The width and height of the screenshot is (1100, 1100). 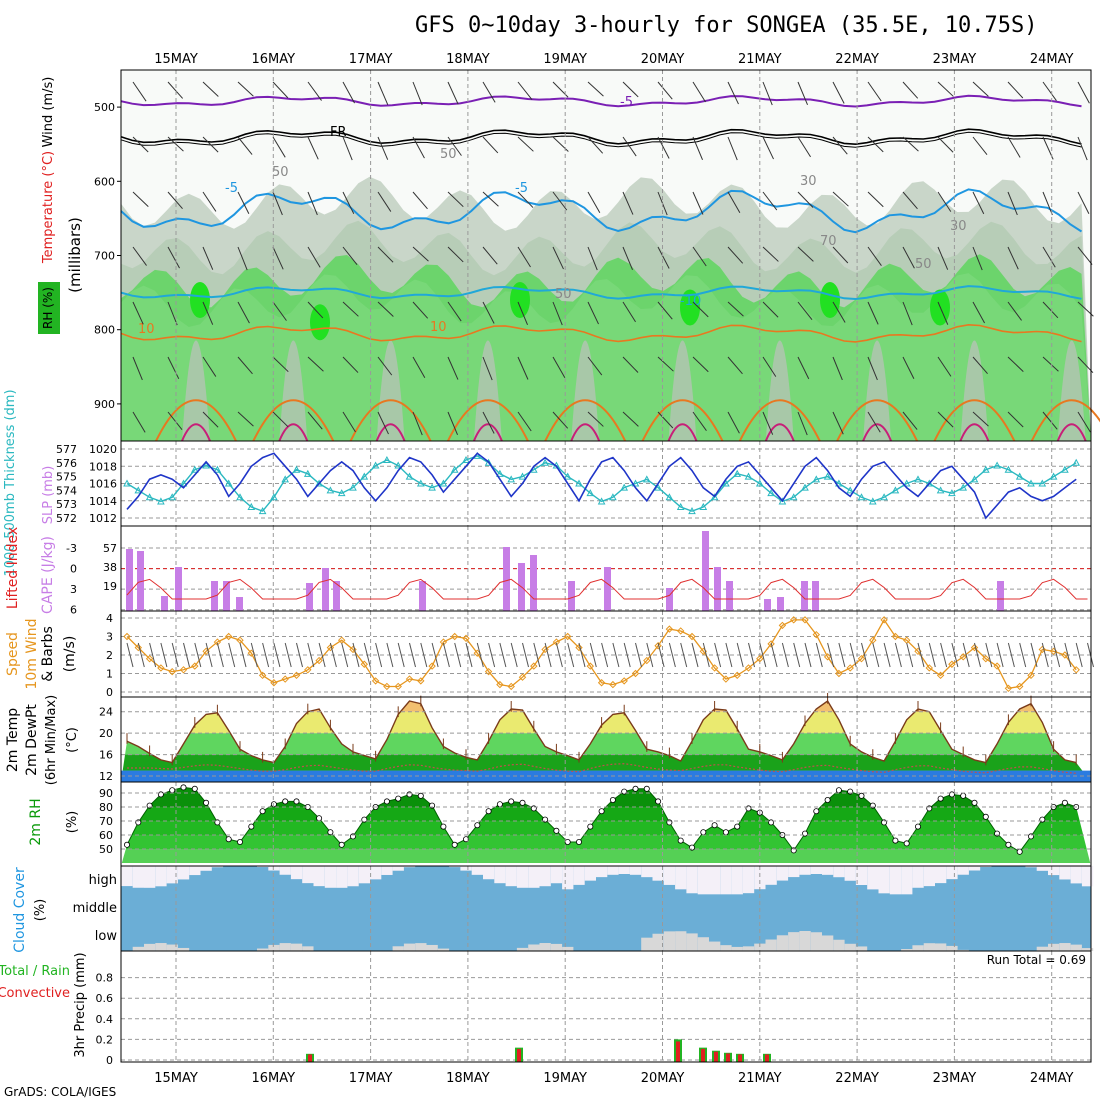 I want to click on thickness-line, so click(x=601, y=483).